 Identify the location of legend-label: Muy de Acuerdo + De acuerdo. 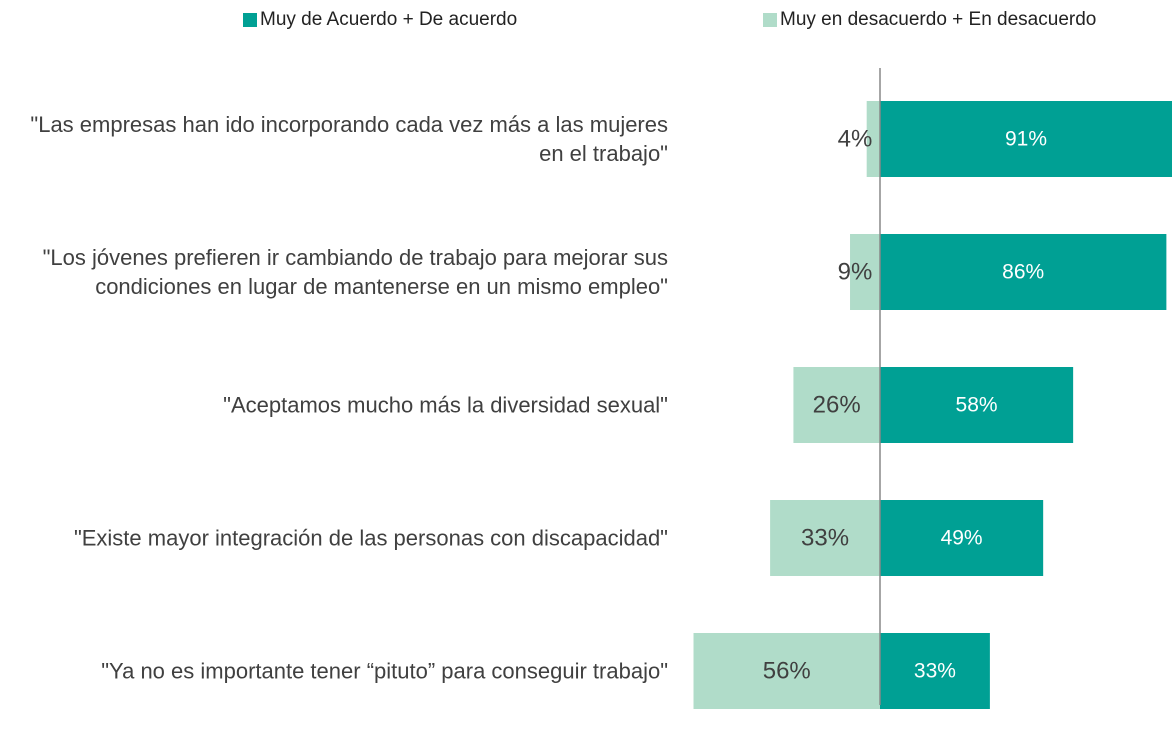
(389, 19).